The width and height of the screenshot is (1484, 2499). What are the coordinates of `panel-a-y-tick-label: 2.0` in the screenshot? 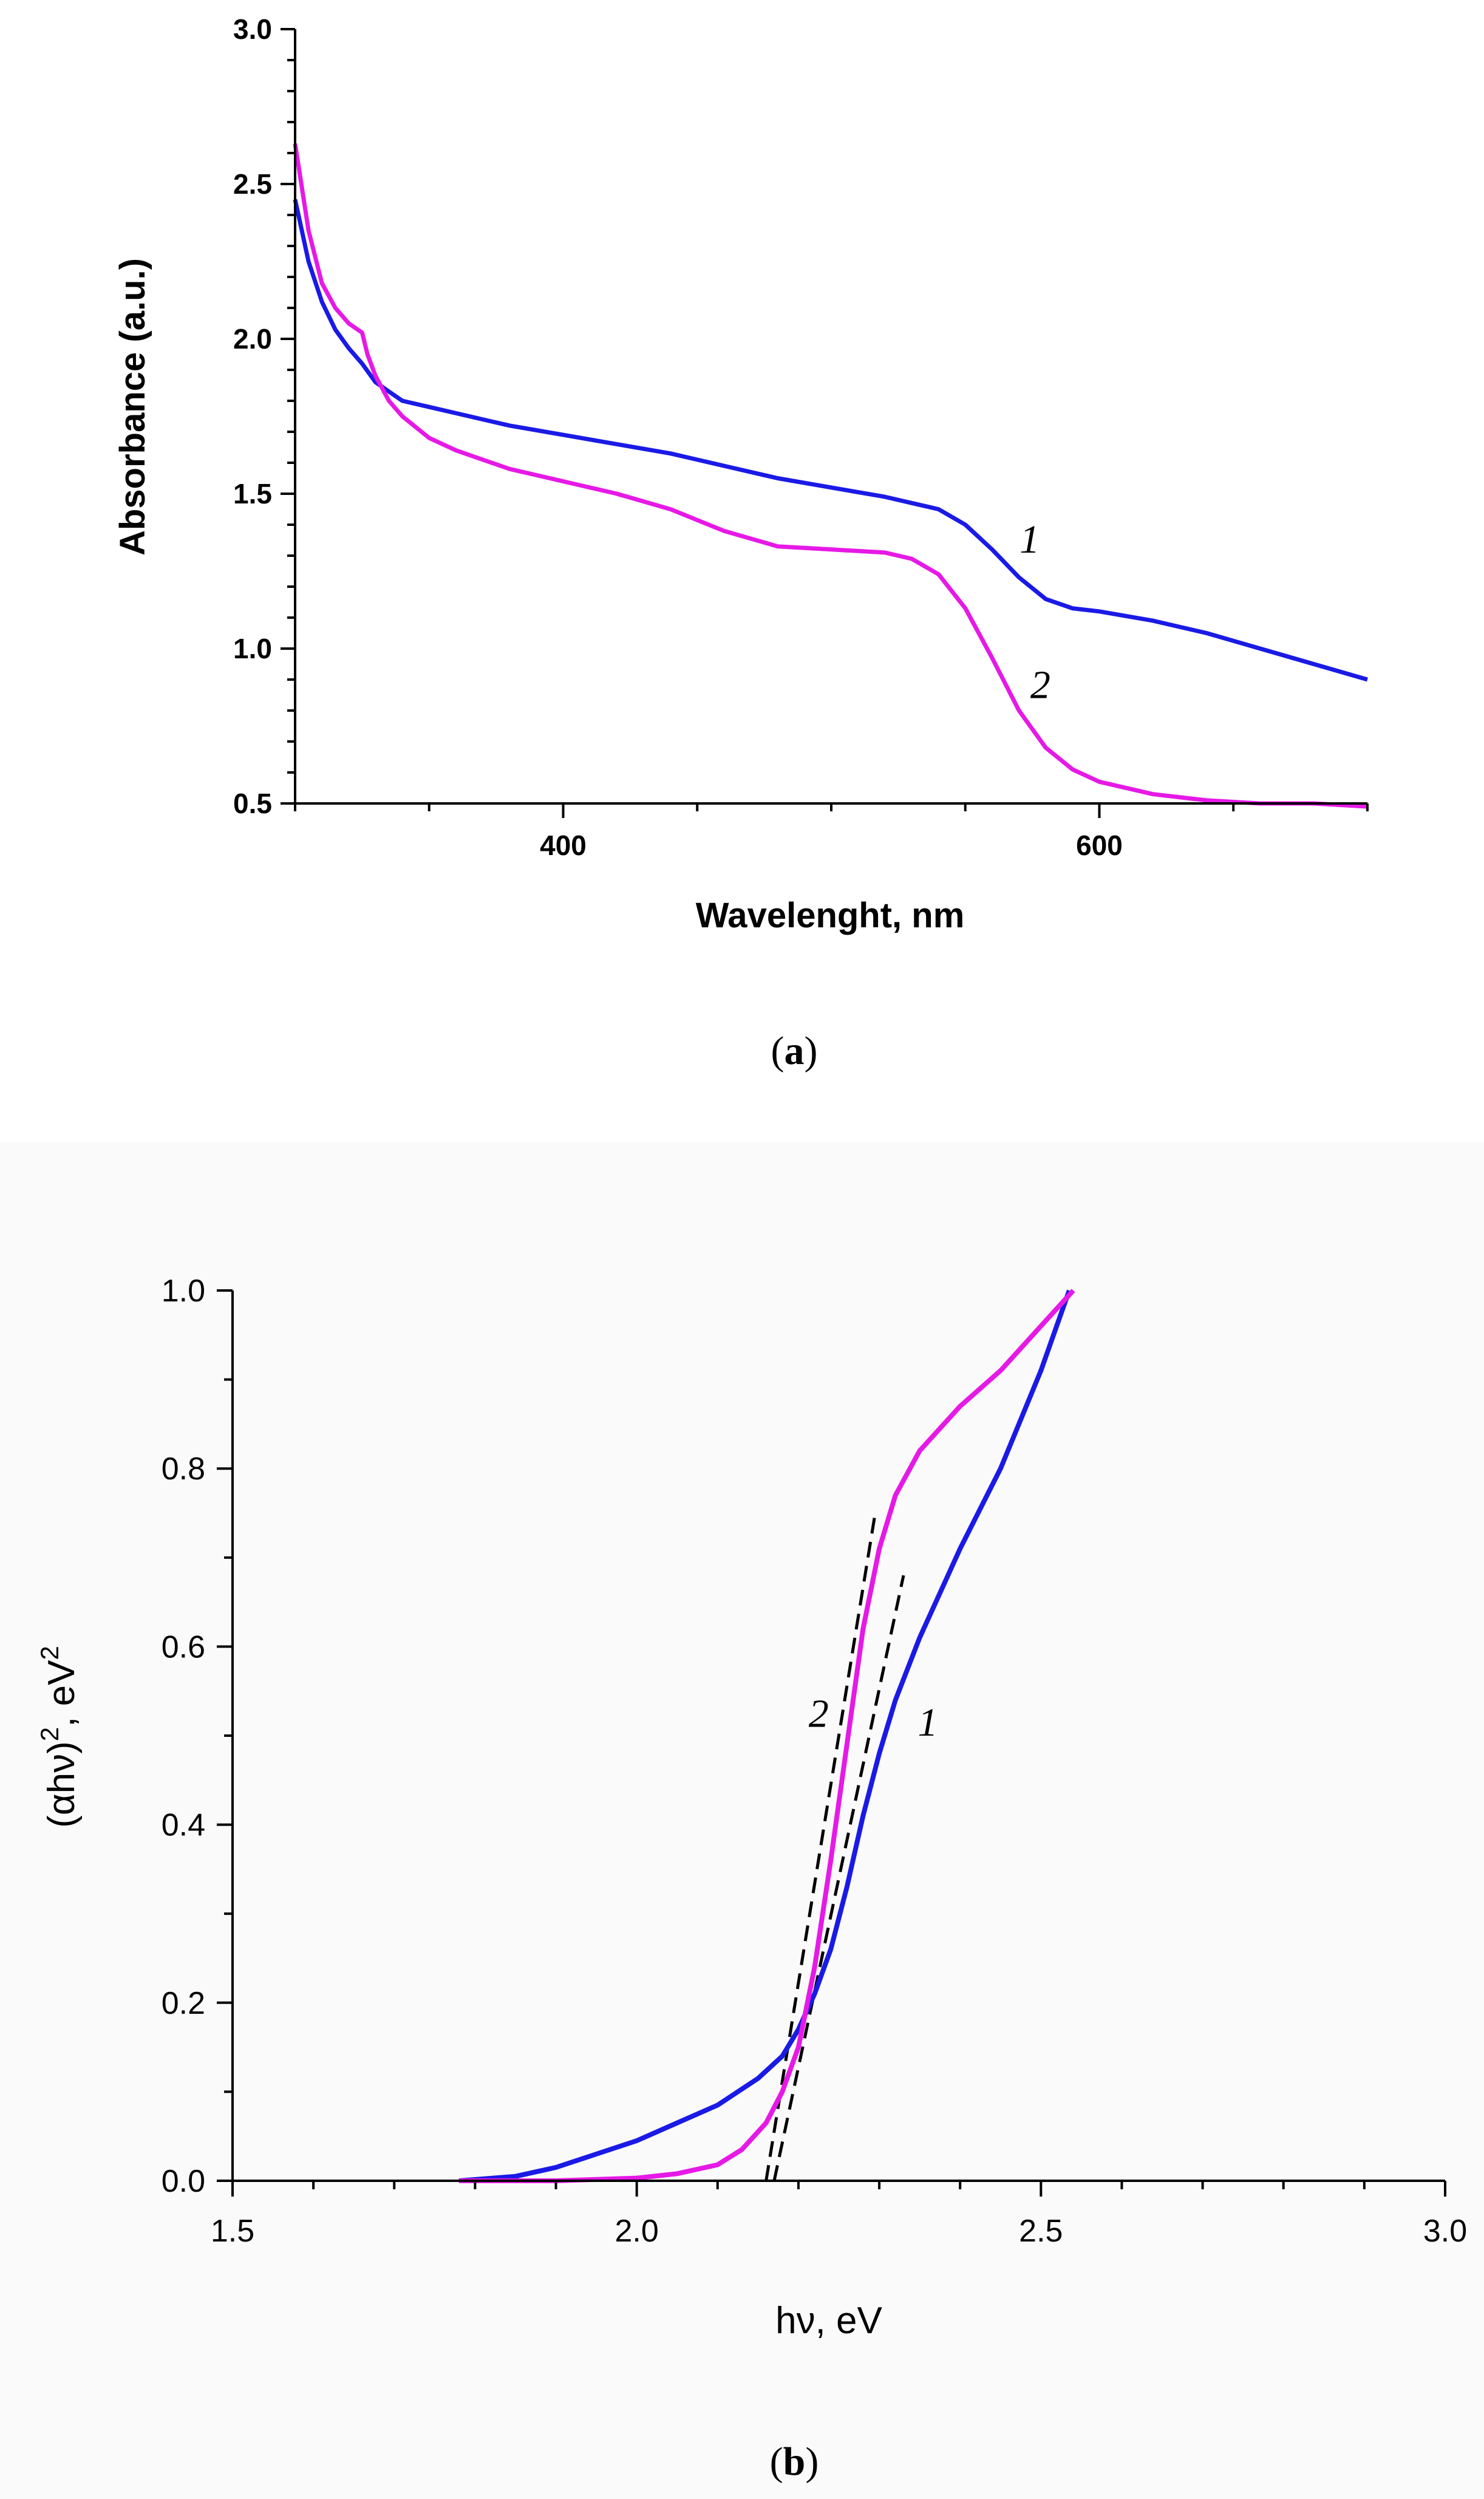 It's located at (252, 339).